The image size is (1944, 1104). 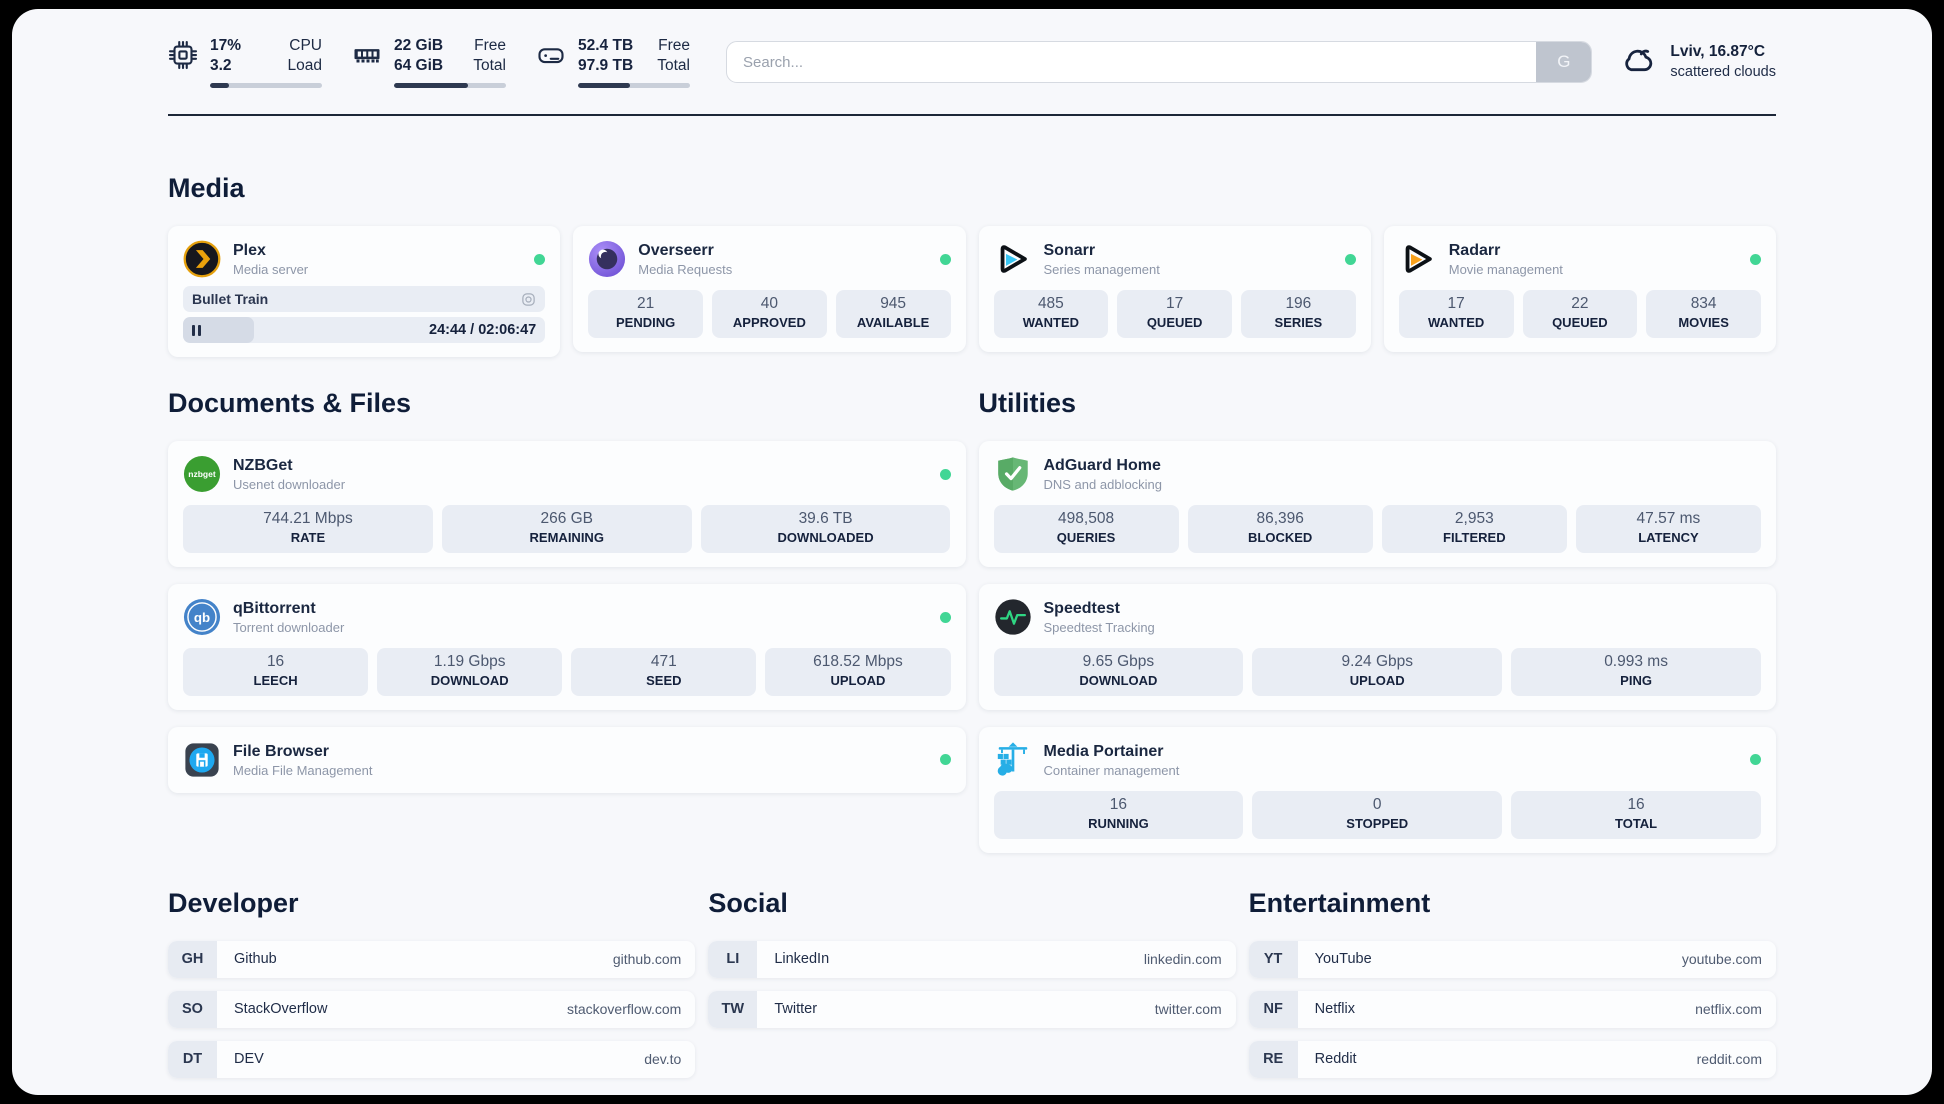 I want to click on link-name: Github, so click(x=255, y=959).